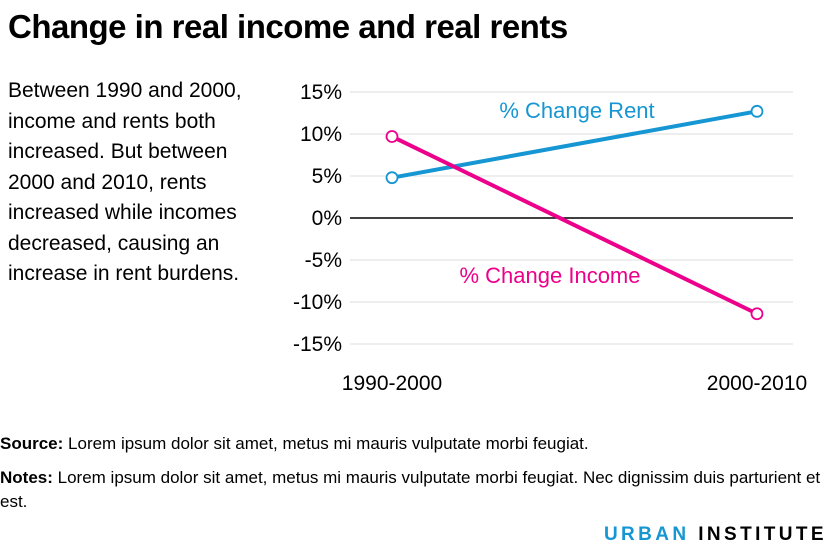 This screenshot has height=556, width=833. I want to click on series-label-rent: % Change Rent, so click(576, 110).